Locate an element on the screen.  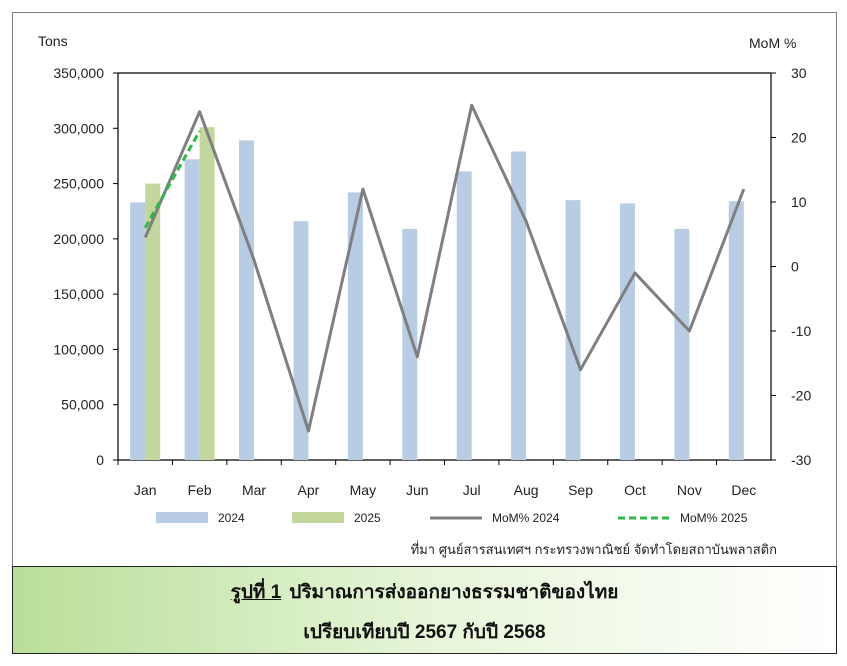
right-tick-label: -30 is located at coordinates (801, 460).